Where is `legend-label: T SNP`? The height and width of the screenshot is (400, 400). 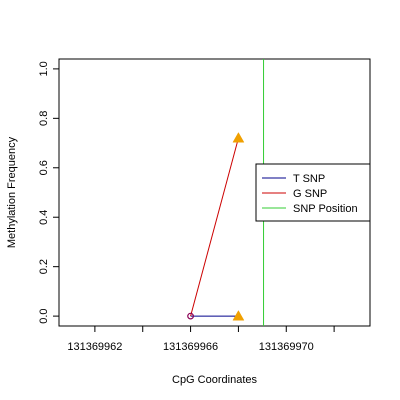 legend-label: T SNP is located at coordinates (309, 179).